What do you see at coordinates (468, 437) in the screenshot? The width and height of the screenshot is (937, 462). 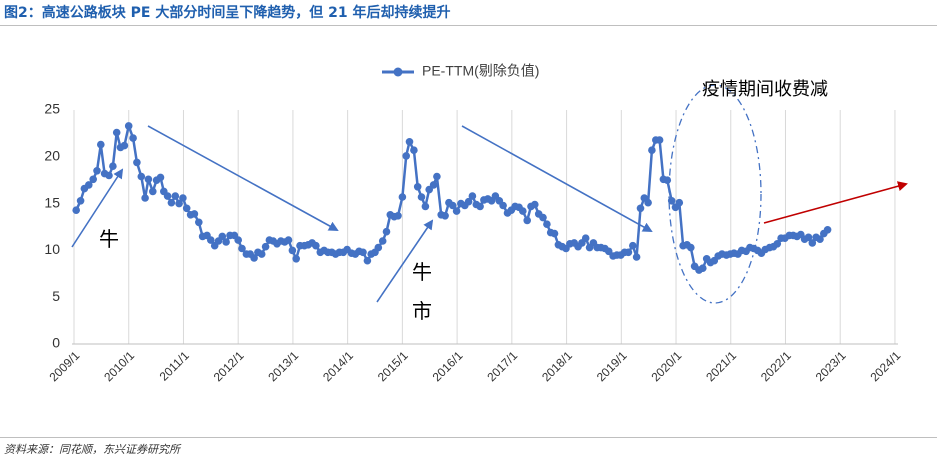 I see `footer-divider` at bounding box center [468, 437].